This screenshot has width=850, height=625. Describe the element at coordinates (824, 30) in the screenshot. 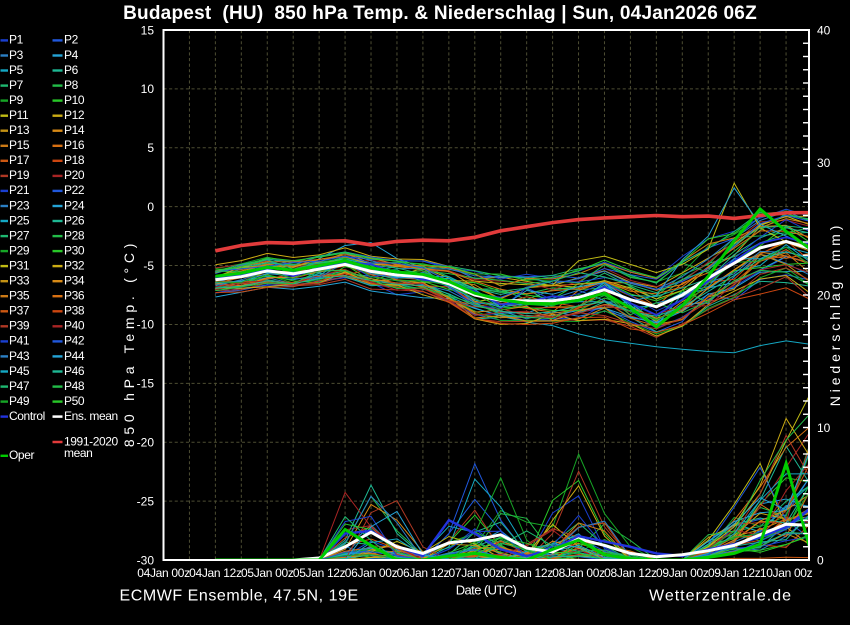

I see `svg-text: 40` at that location.